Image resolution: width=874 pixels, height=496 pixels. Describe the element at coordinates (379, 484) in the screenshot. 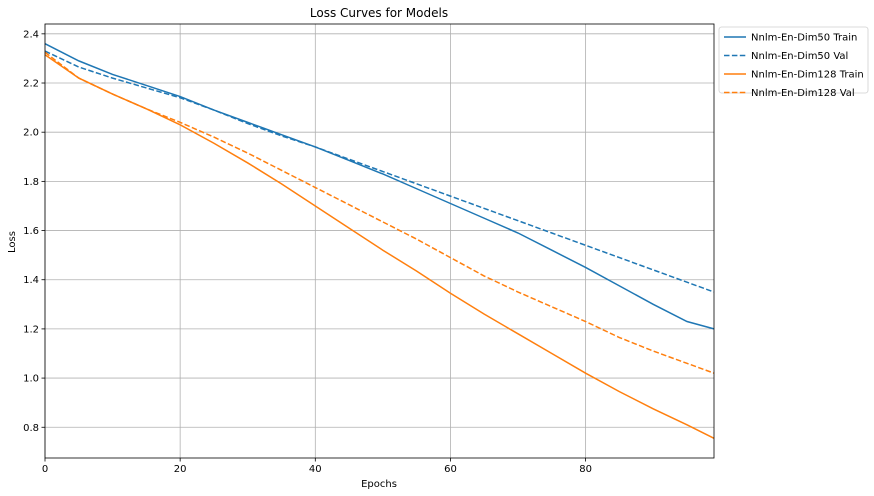

I see `x-axis-label: Epochs` at that location.